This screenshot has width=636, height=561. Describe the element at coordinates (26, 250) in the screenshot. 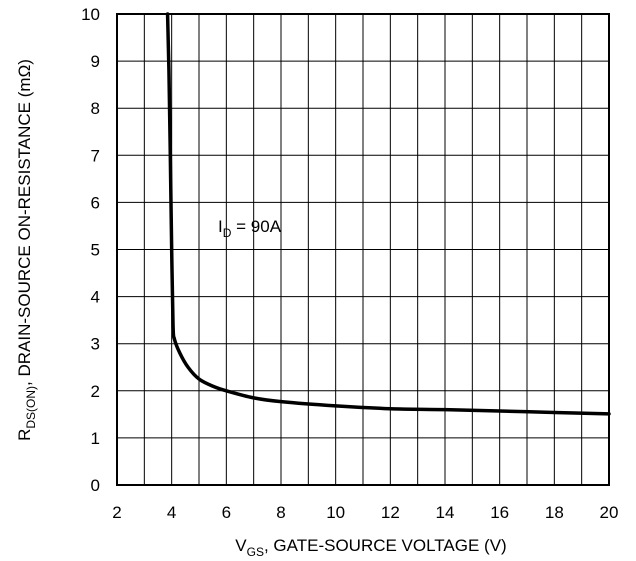

I see `y-axis-title: RDS(ON), DRAIN-SOURCE ON-RESISTANCE (mΩ)` at that location.